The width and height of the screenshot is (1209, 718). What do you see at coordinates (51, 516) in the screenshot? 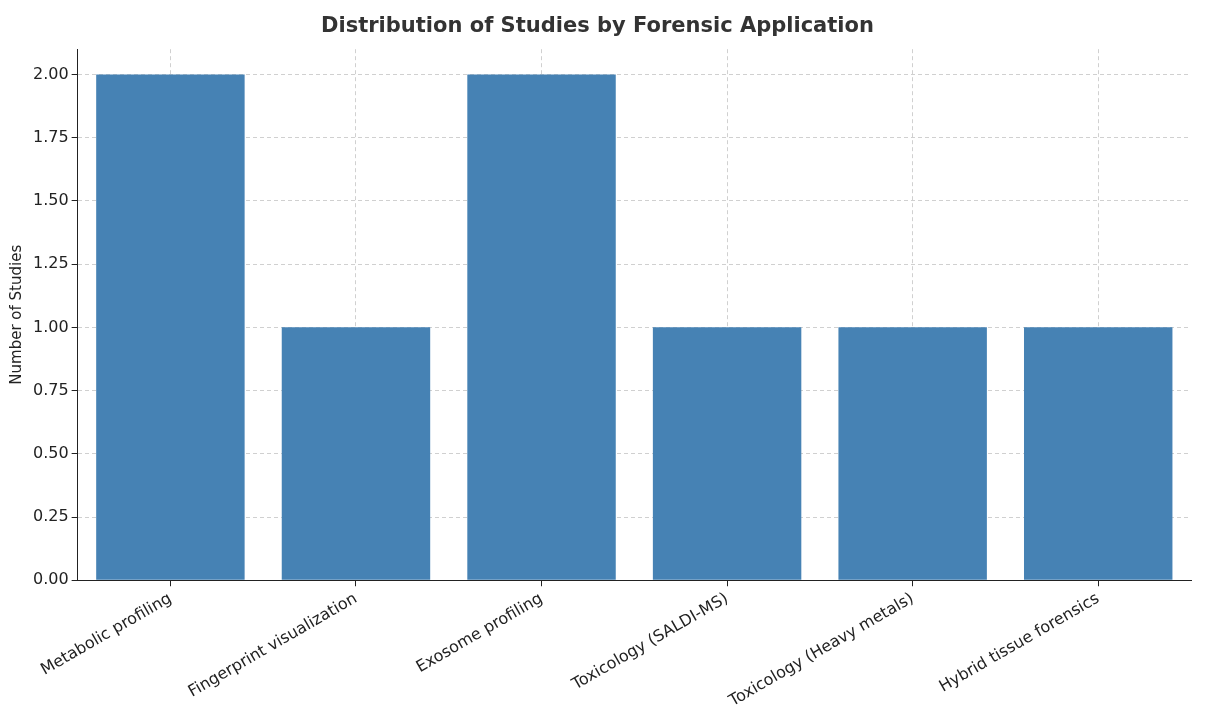
I see `y-tick-label: 0.25` at bounding box center [51, 516].